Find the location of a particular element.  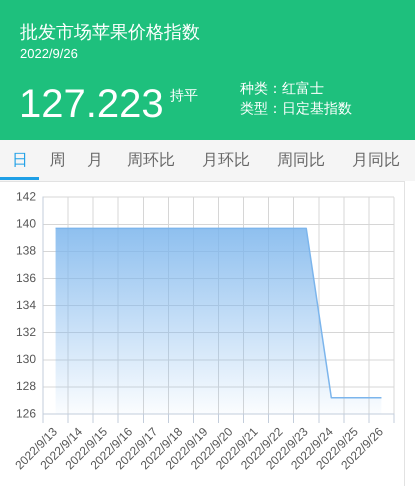

y-tick-label: 128 is located at coordinates (26, 386).